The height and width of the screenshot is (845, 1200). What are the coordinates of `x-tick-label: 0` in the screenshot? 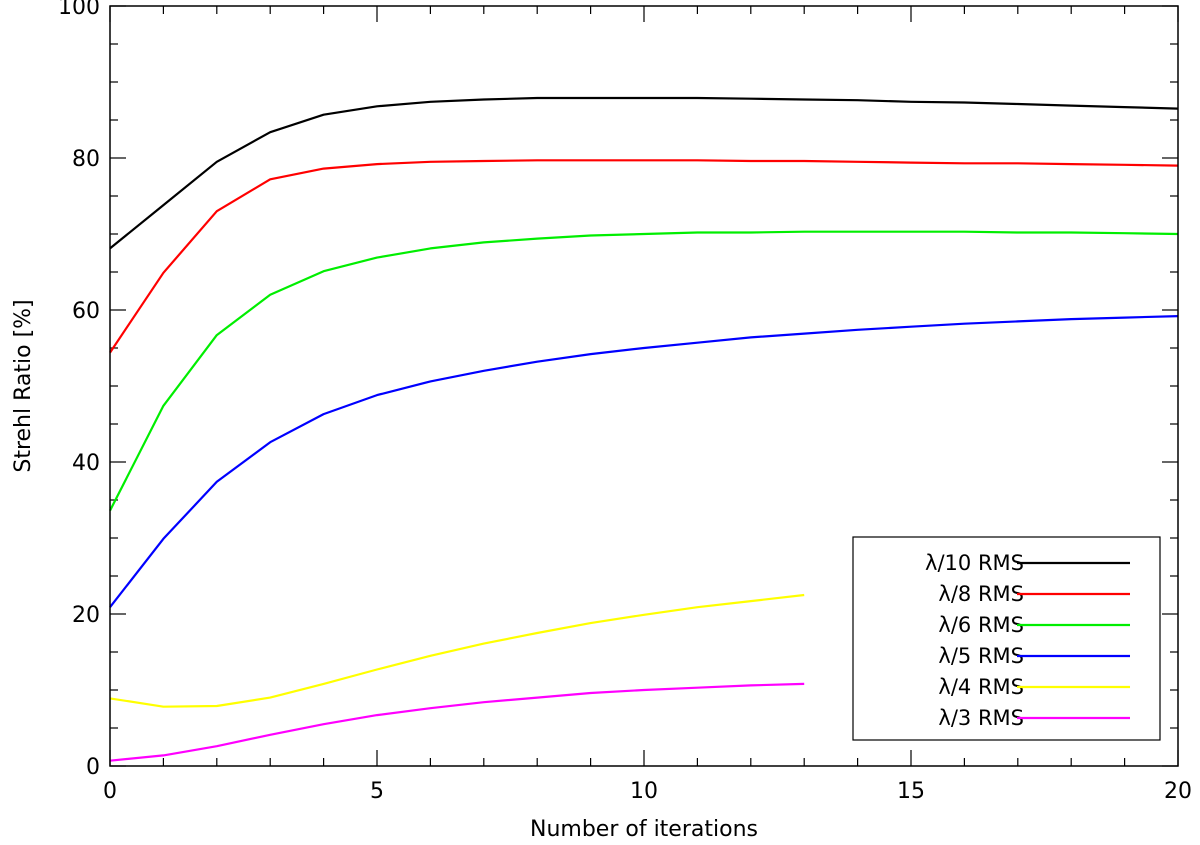 It's located at (110, 791).